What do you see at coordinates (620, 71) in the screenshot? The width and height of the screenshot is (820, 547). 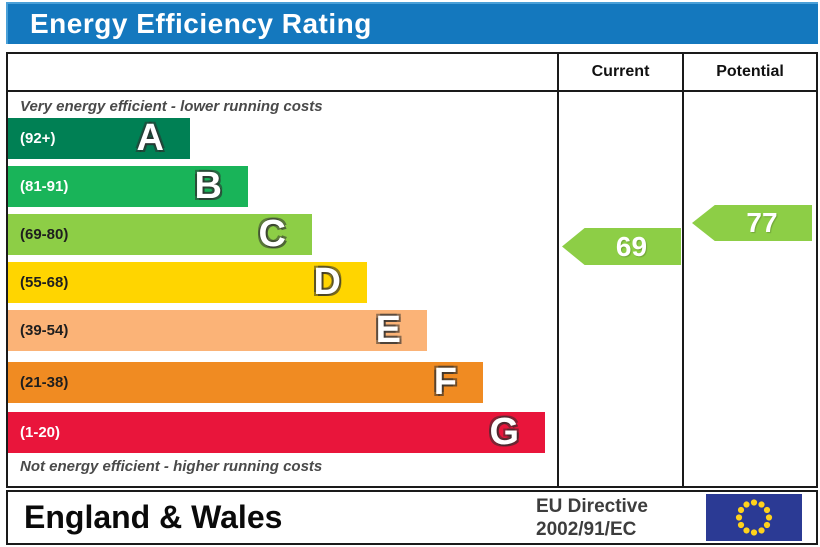 I see `current-column-header: Current` at bounding box center [620, 71].